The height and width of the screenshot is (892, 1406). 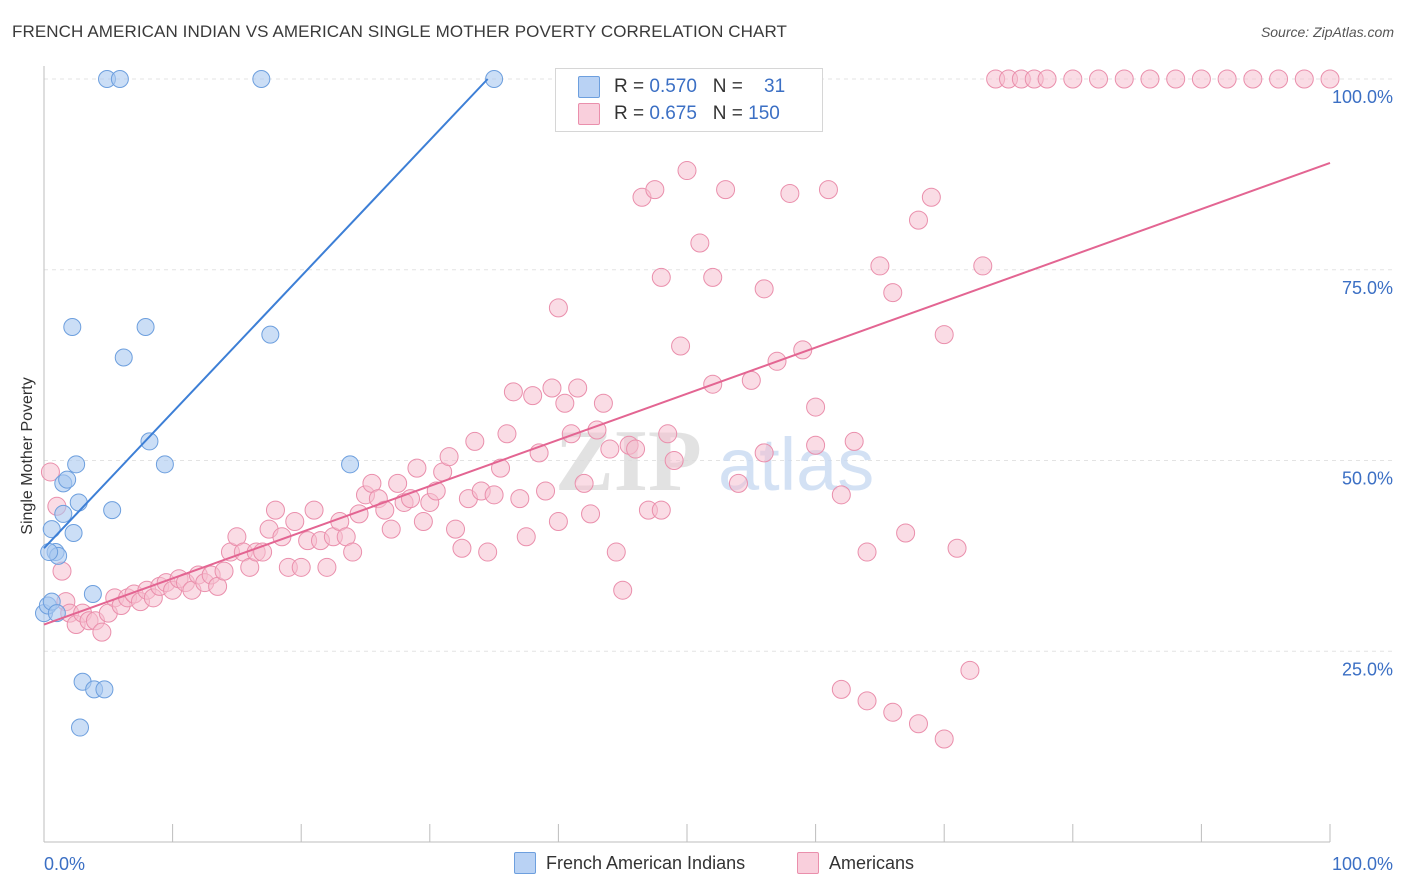 What do you see at coordinates (673, 113) in the screenshot?
I see `r-value: 0.675` at bounding box center [673, 113].